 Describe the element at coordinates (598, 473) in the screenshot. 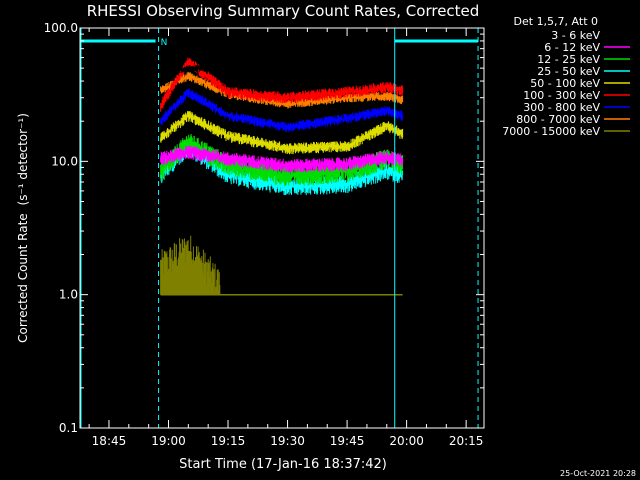

I see `footer-date: 25-Oct-2021 20:28` at that location.